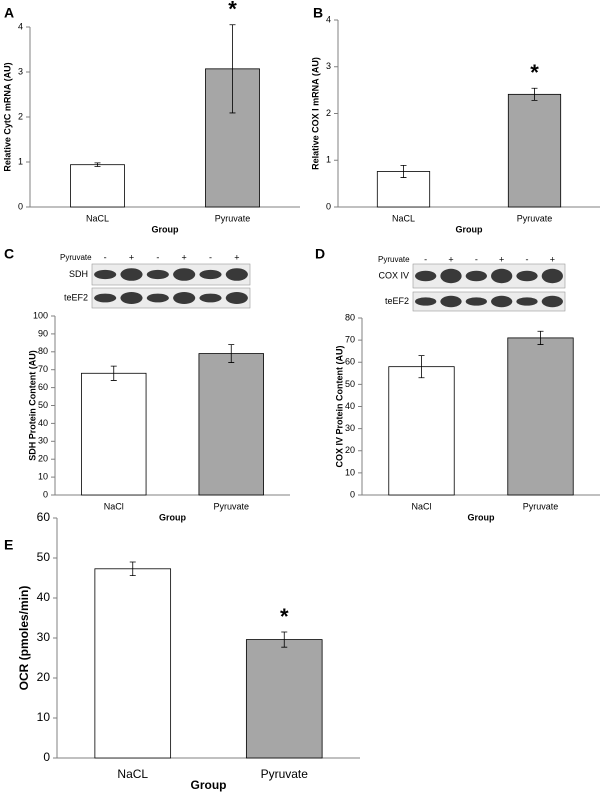 The width and height of the screenshot is (608, 792). What do you see at coordinates (32, 405) in the screenshot?
I see `y-axis-label: SDH Protein Content (AU)` at bounding box center [32, 405].